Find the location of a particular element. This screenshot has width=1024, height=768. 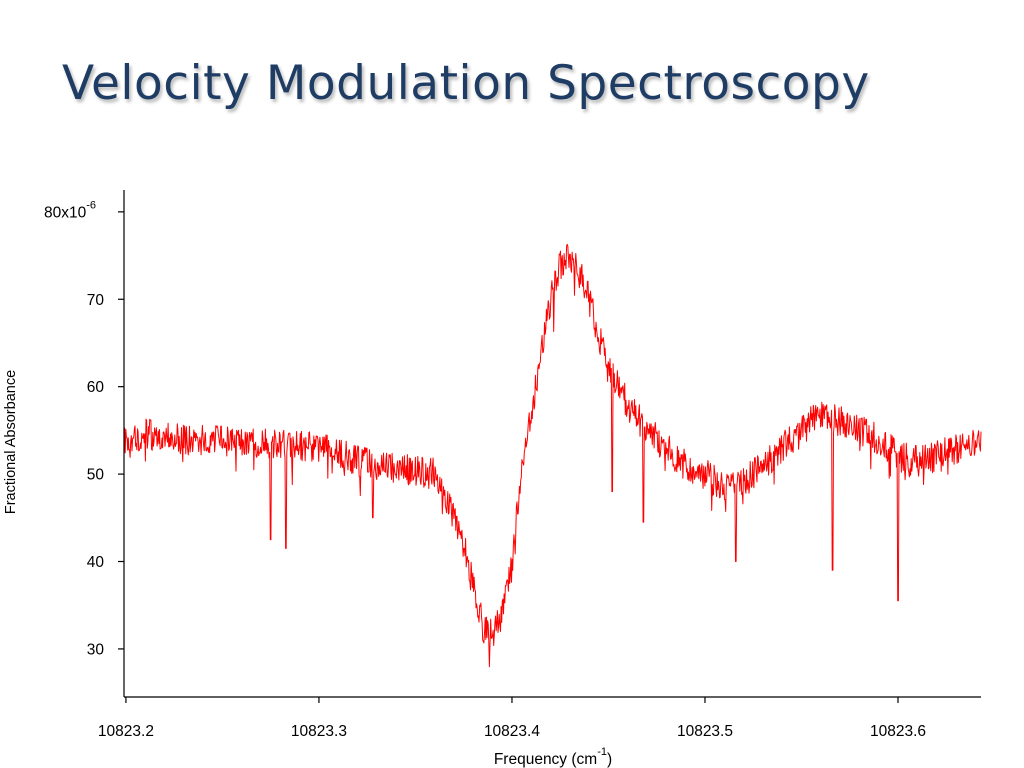

y-tick-label: 70 is located at coordinates (96, 300).